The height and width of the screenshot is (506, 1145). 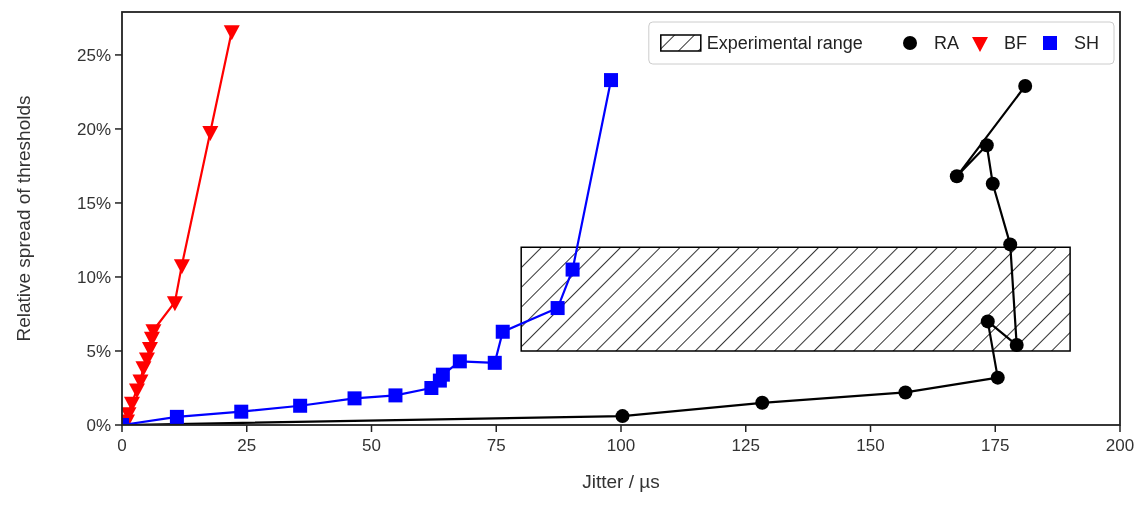 What do you see at coordinates (947, 43) in the screenshot?
I see `legend-label: RA` at bounding box center [947, 43].